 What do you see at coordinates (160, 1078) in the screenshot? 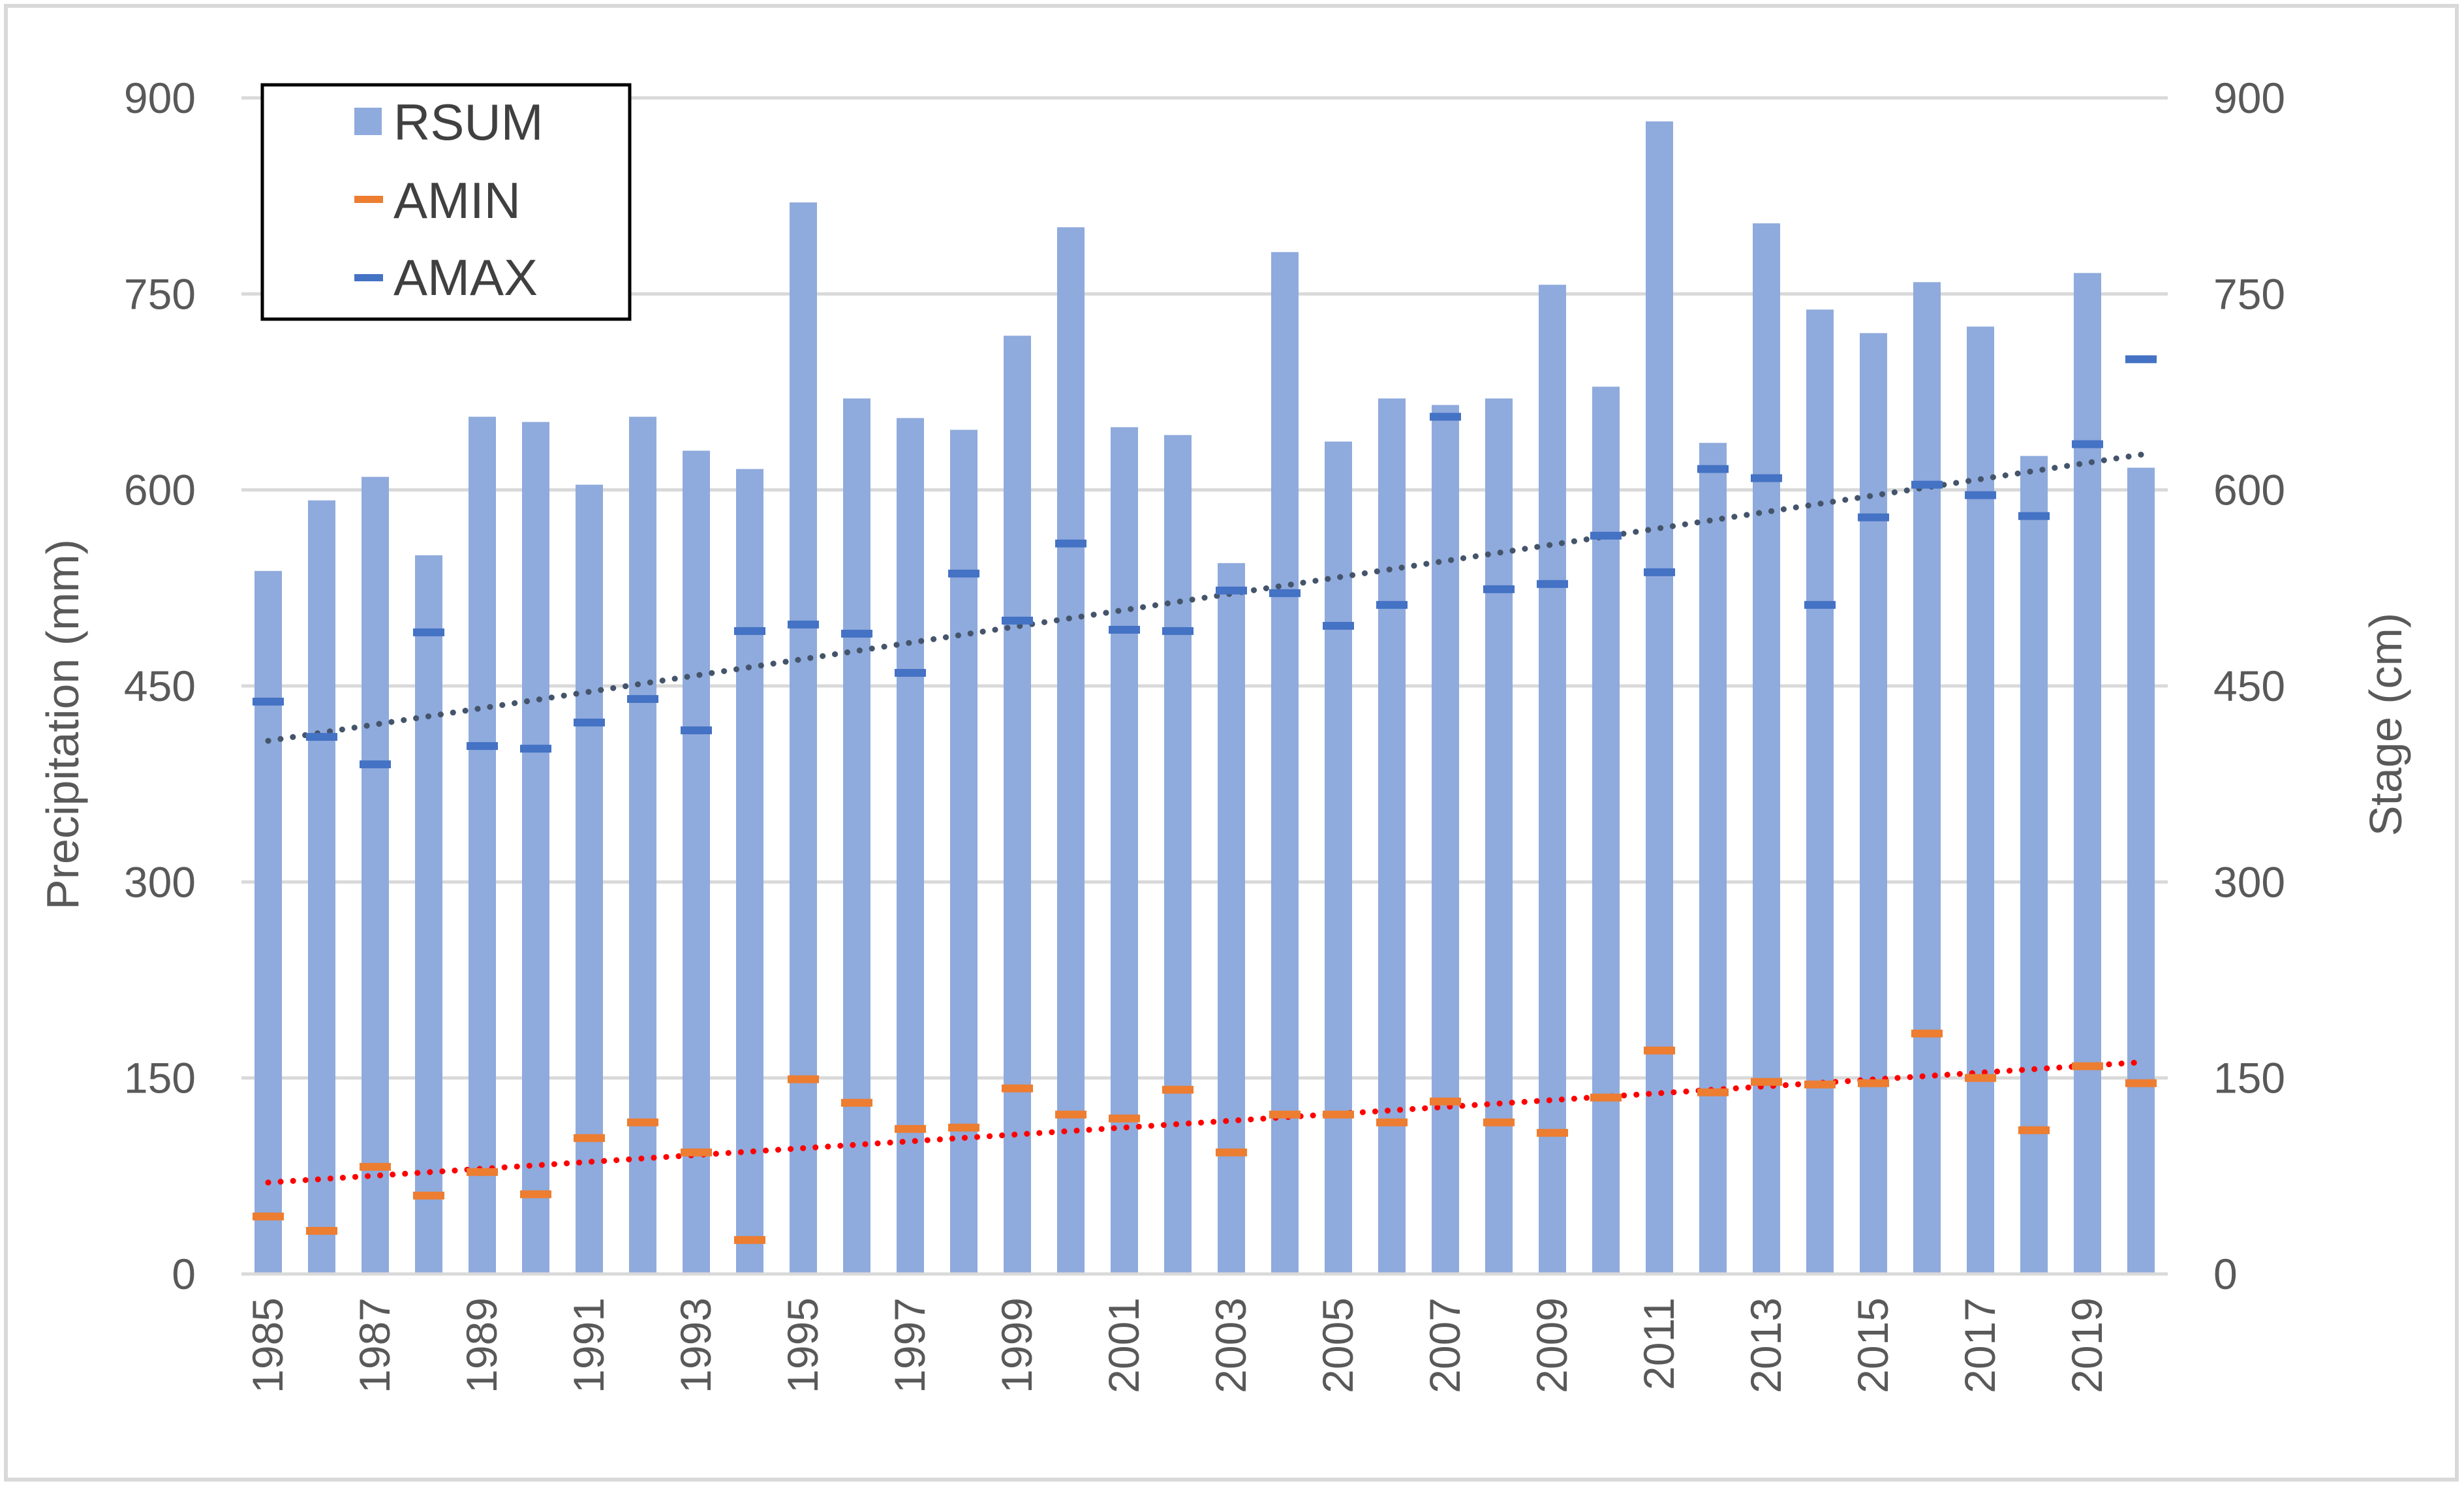
I see `y-tick-label: 150` at bounding box center [160, 1078].